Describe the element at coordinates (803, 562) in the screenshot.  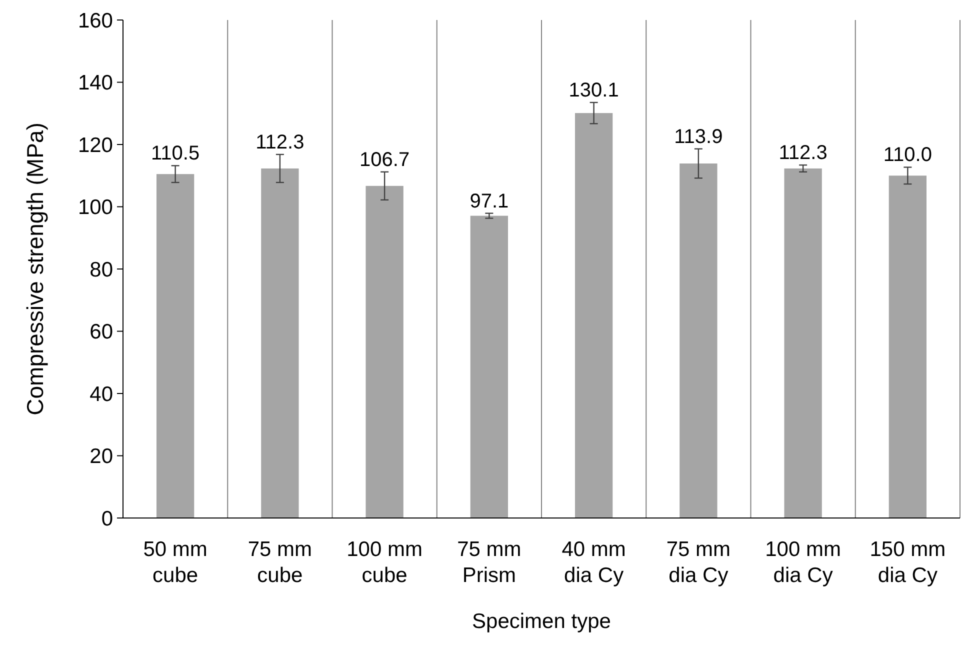
I see `x-tick-label: 100 mm dia Cy` at that location.